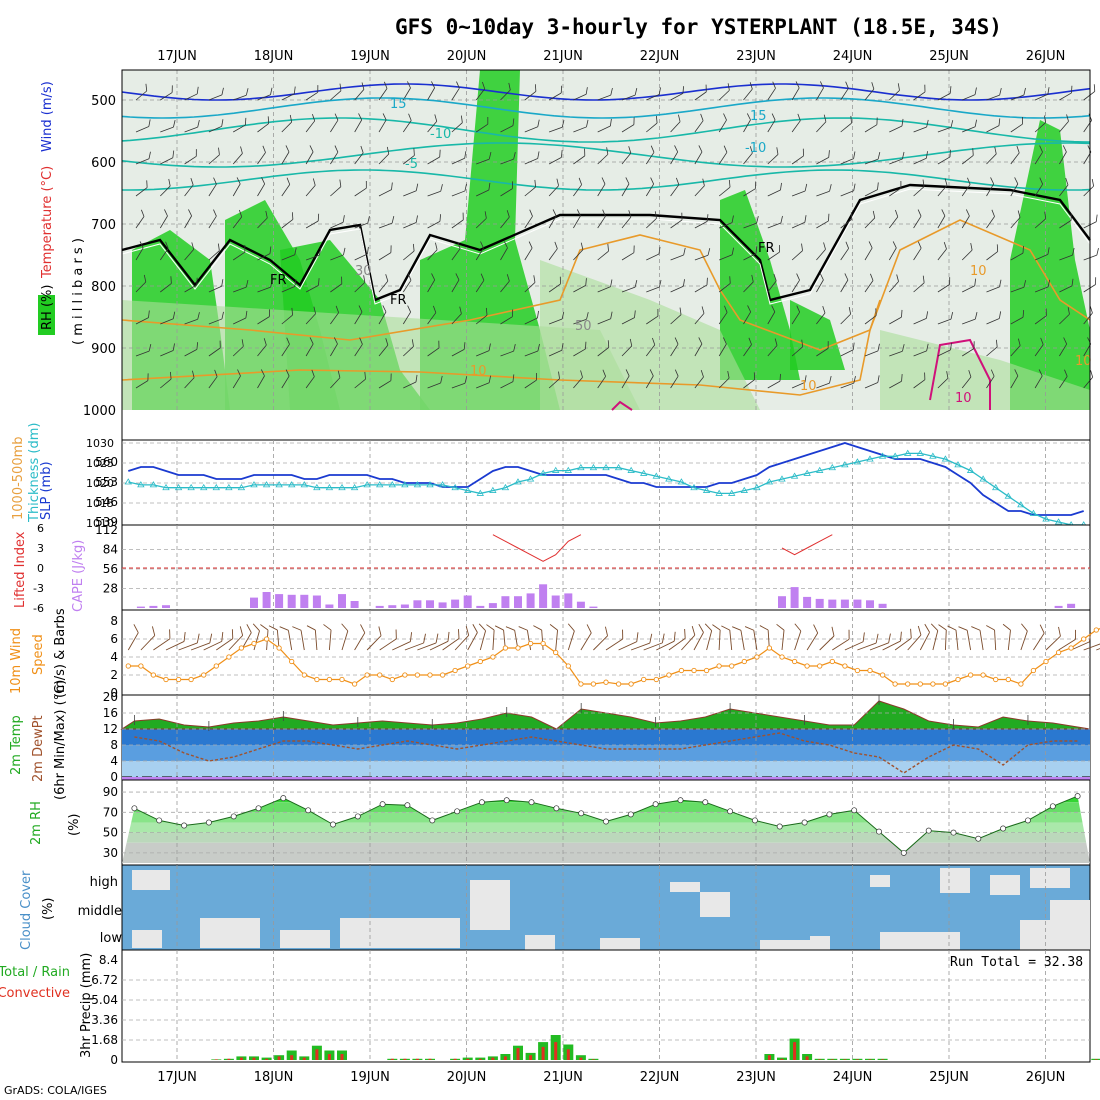 The width and height of the screenshot is (1100, 1100). I want to click on wind-speed-contour, so click(606, 92).